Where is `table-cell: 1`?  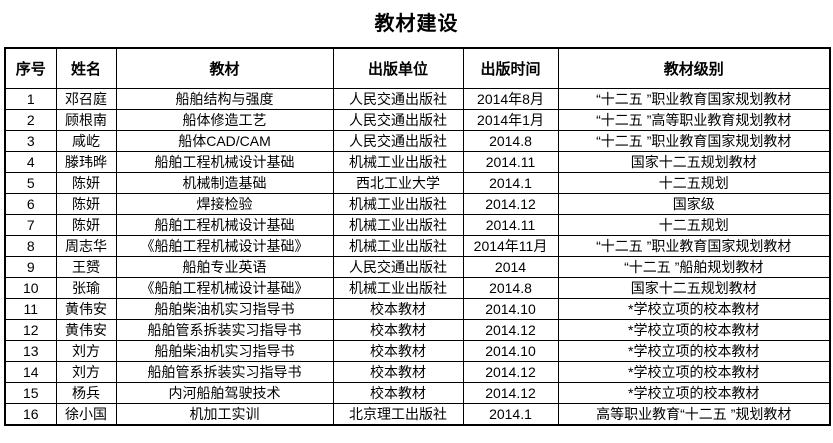 table-cell: 1 is located at coordinates (30, 99).